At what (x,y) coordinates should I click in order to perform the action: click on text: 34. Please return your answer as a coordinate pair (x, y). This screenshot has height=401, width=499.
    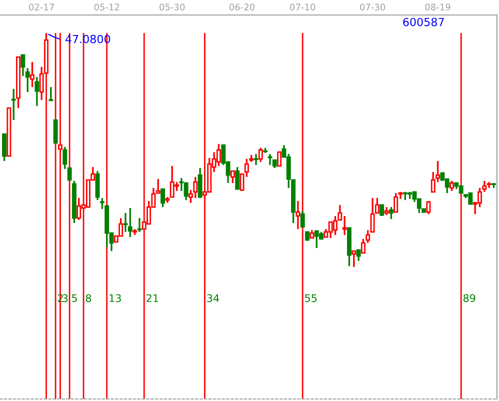
    Looking at the image, I should click on (213, 298).